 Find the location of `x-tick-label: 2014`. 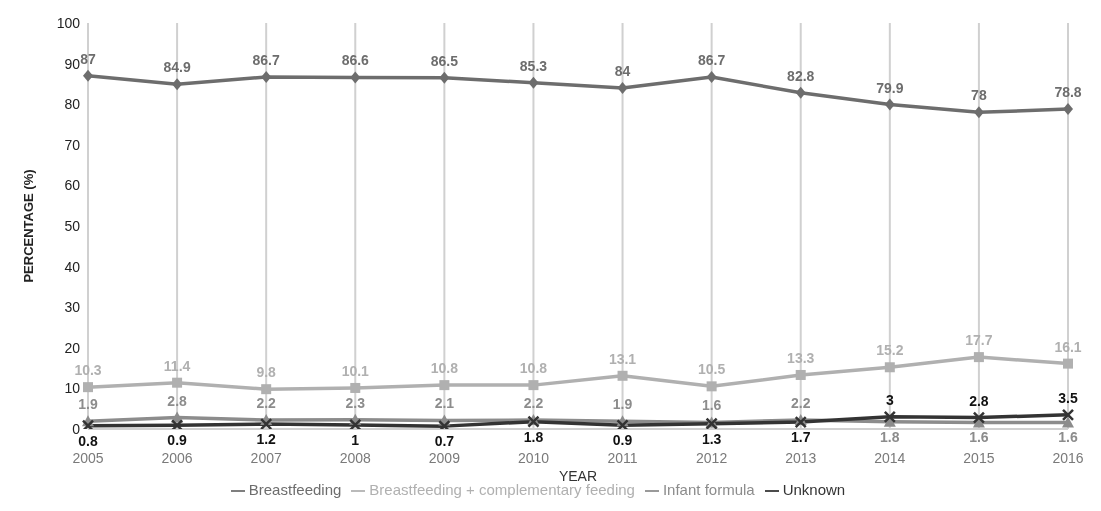

x-tick-label: 2014 is located at coordinates (890, 457).